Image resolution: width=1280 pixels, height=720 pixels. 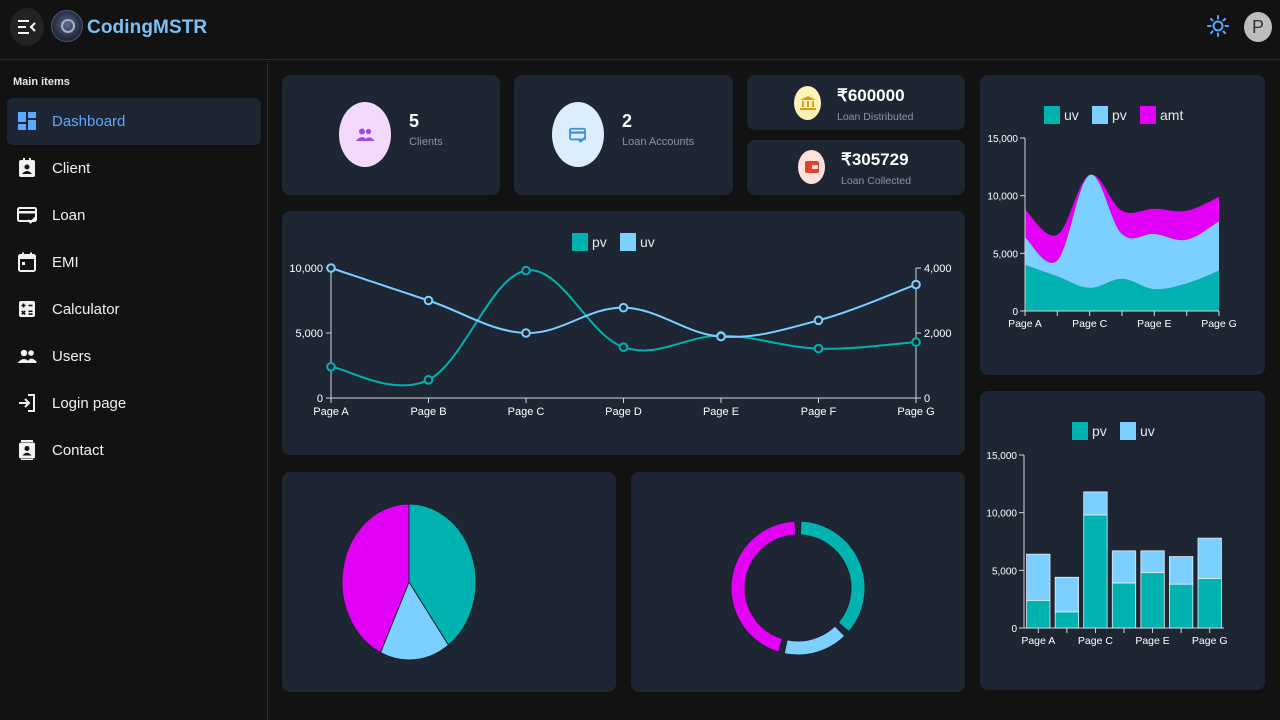 I want to click on y-tick-label-left: 5,000, so click(x=309, y=334).